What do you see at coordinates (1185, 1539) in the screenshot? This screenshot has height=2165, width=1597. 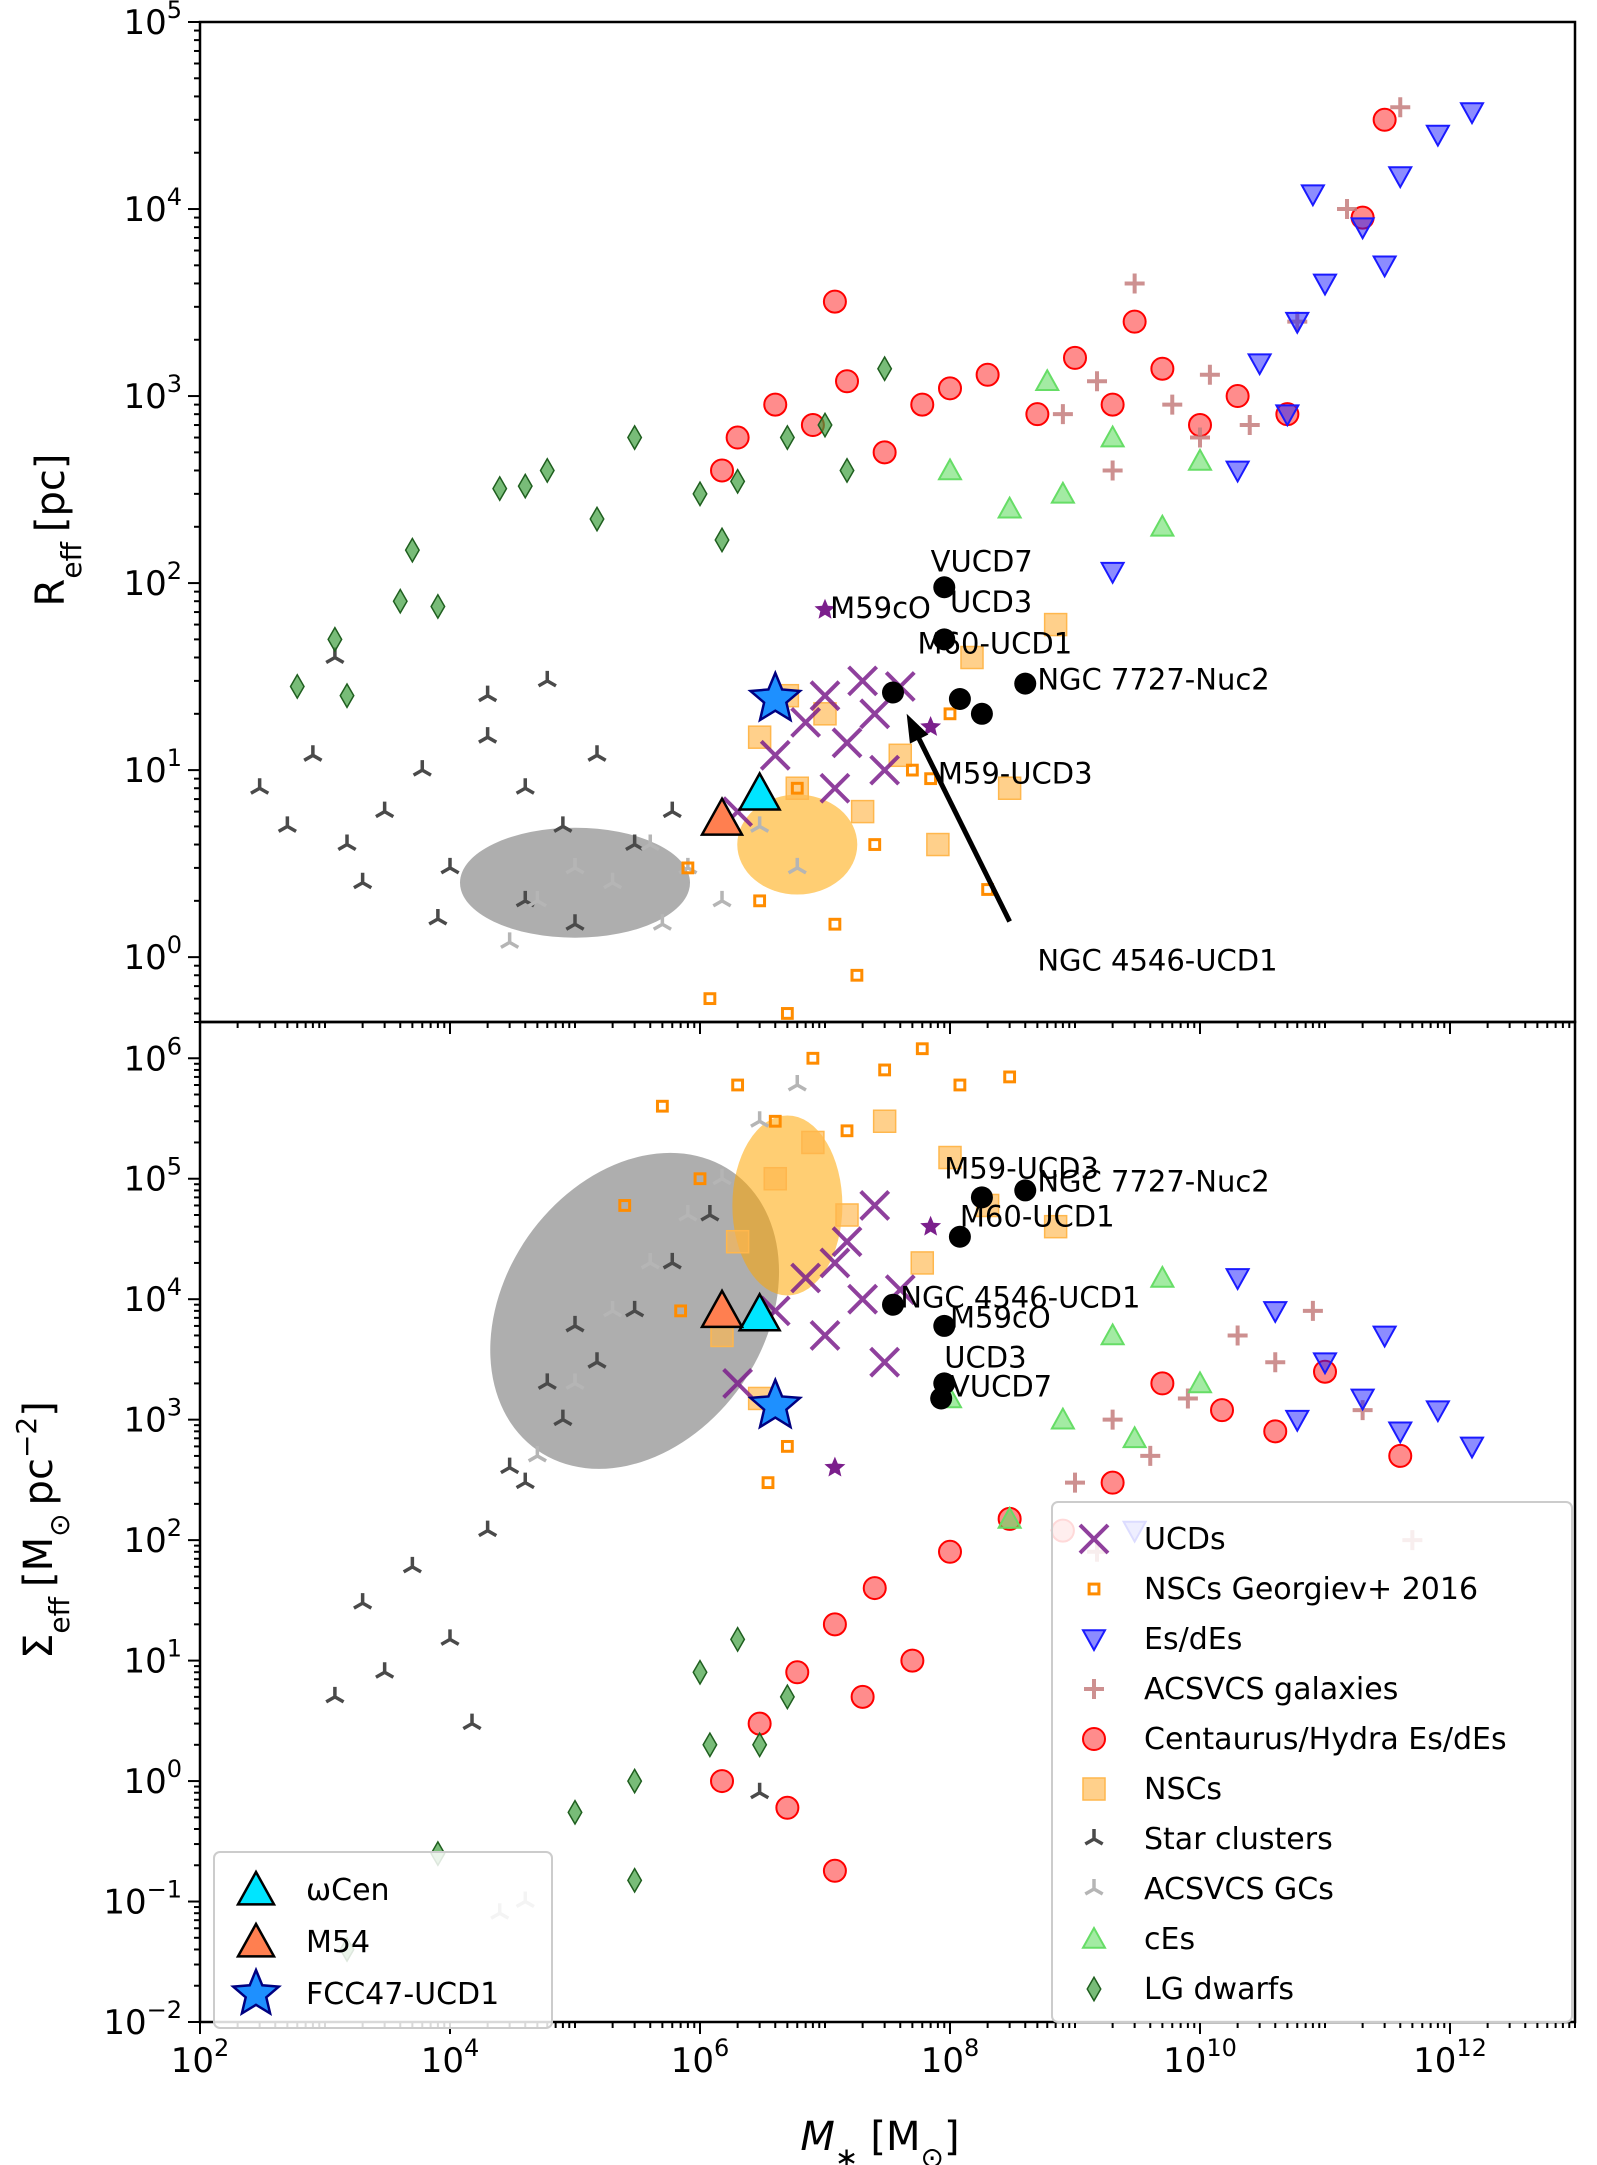 I see `legend-label: UCDs` at bounding box center [1185, 1539].